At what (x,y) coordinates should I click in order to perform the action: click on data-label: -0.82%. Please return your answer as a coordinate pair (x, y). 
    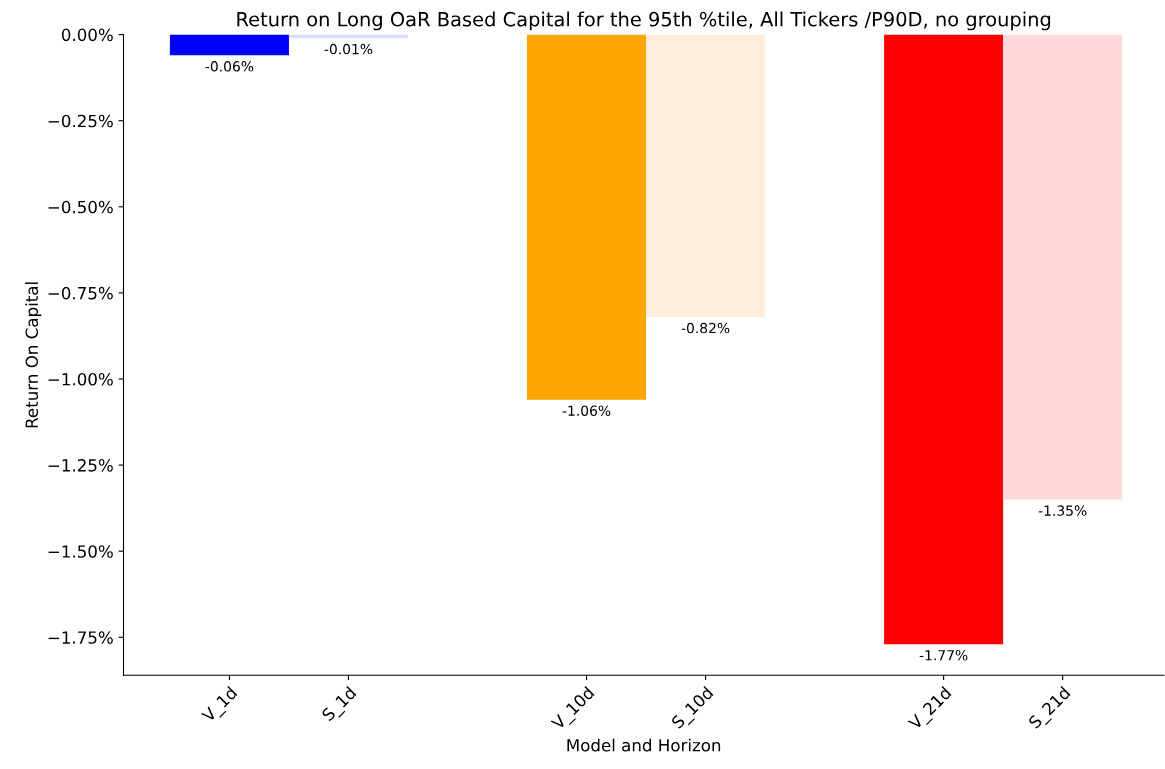
    Looking at the image, I should click on (705, 328).